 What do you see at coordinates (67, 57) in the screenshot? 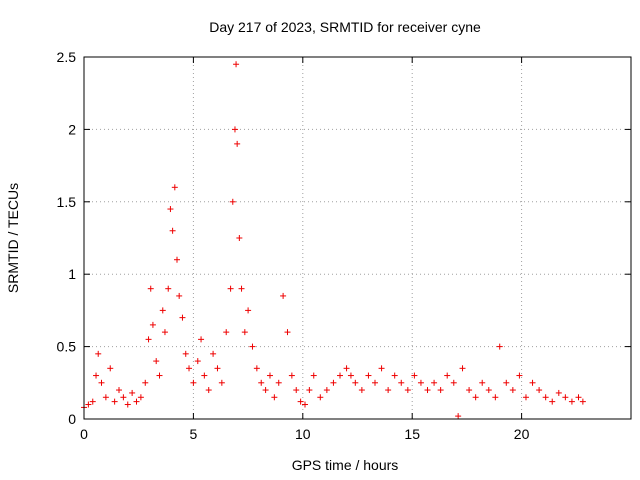
I see `y-tick-label: 2.5` at bounding box center [67, 57].